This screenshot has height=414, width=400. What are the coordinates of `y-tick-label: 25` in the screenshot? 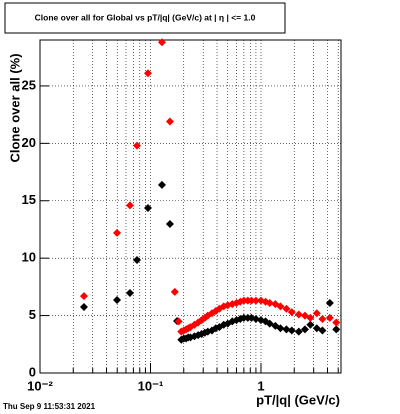 It's located at (29, 84).